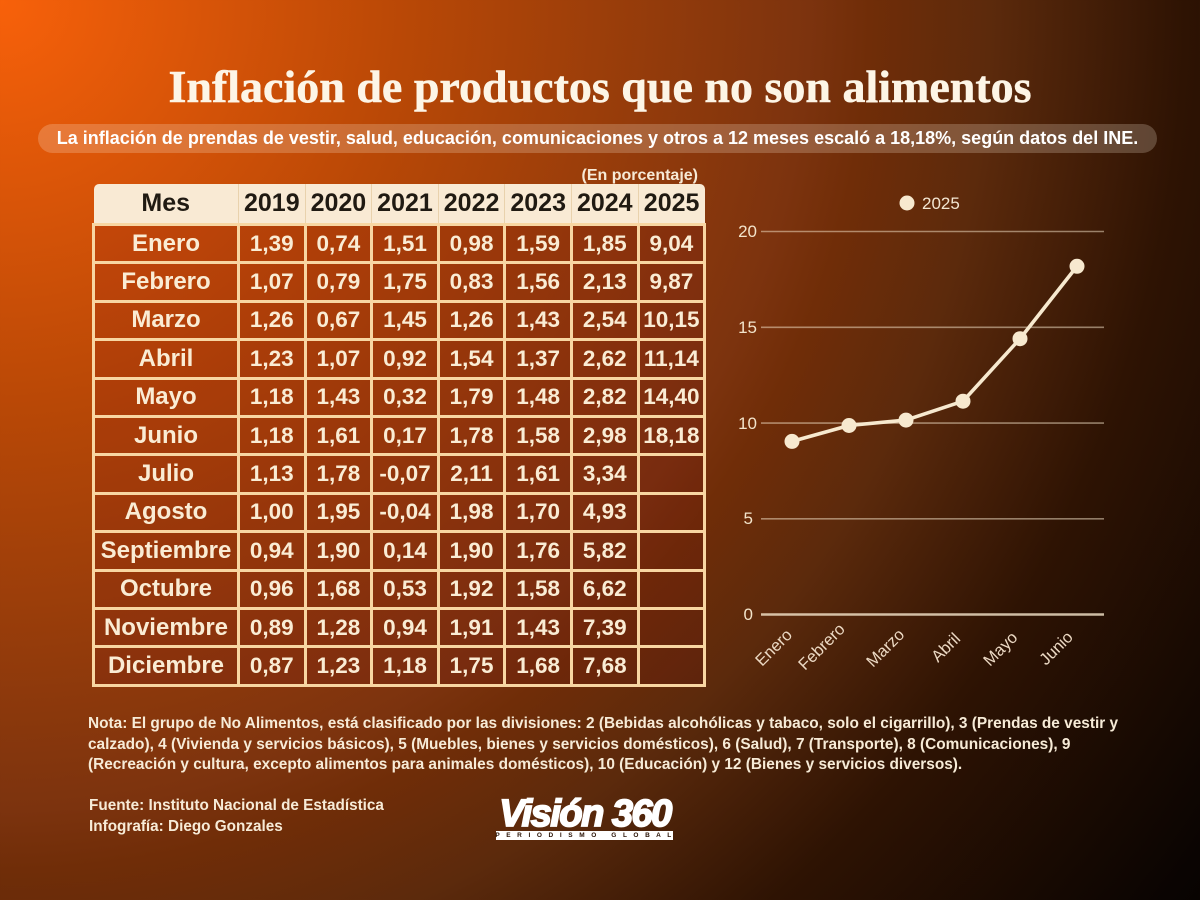 The image size is (1200, 900). What do you see at coordinates (946, 648) in the screenshot?
I see `svg-text: Abril` at bounding box center [946, 648].